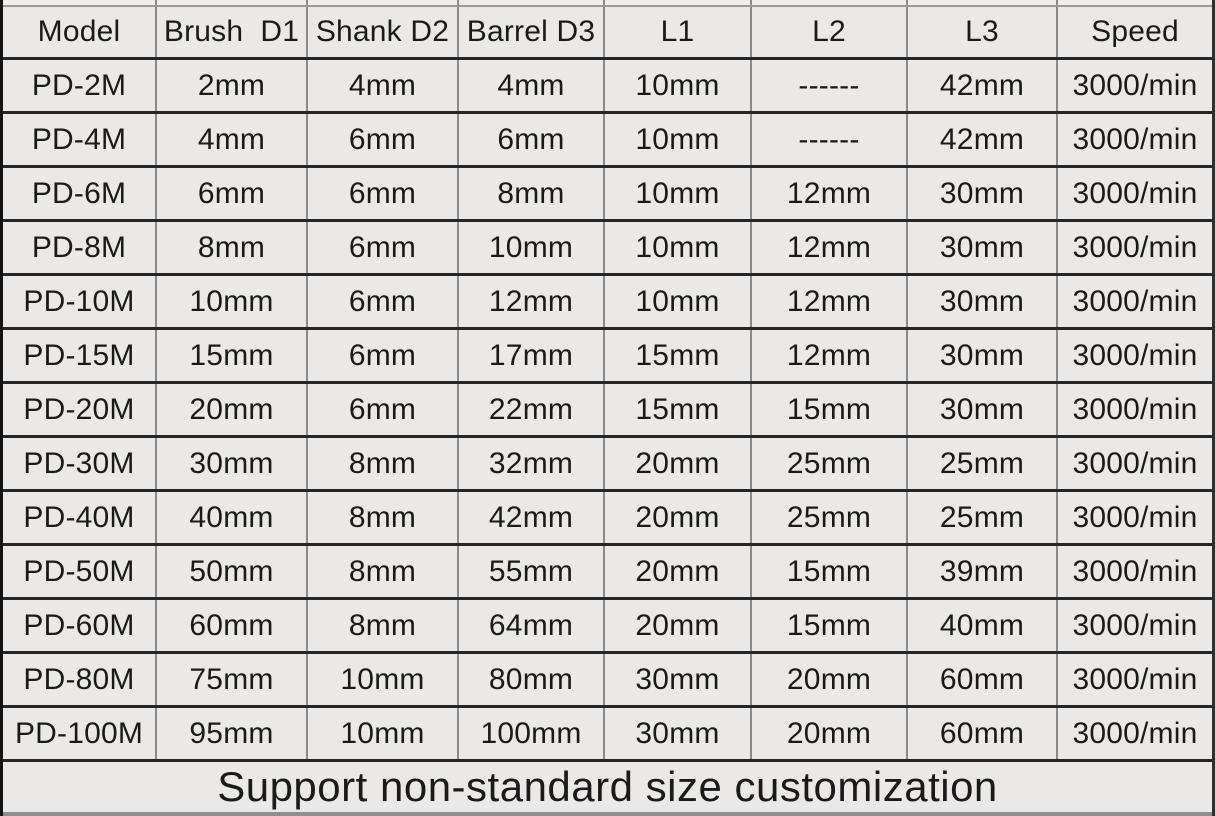  Describe the element at coordinates (80, 32) in the screenshot. I see `column-header-model: Model` at that location.